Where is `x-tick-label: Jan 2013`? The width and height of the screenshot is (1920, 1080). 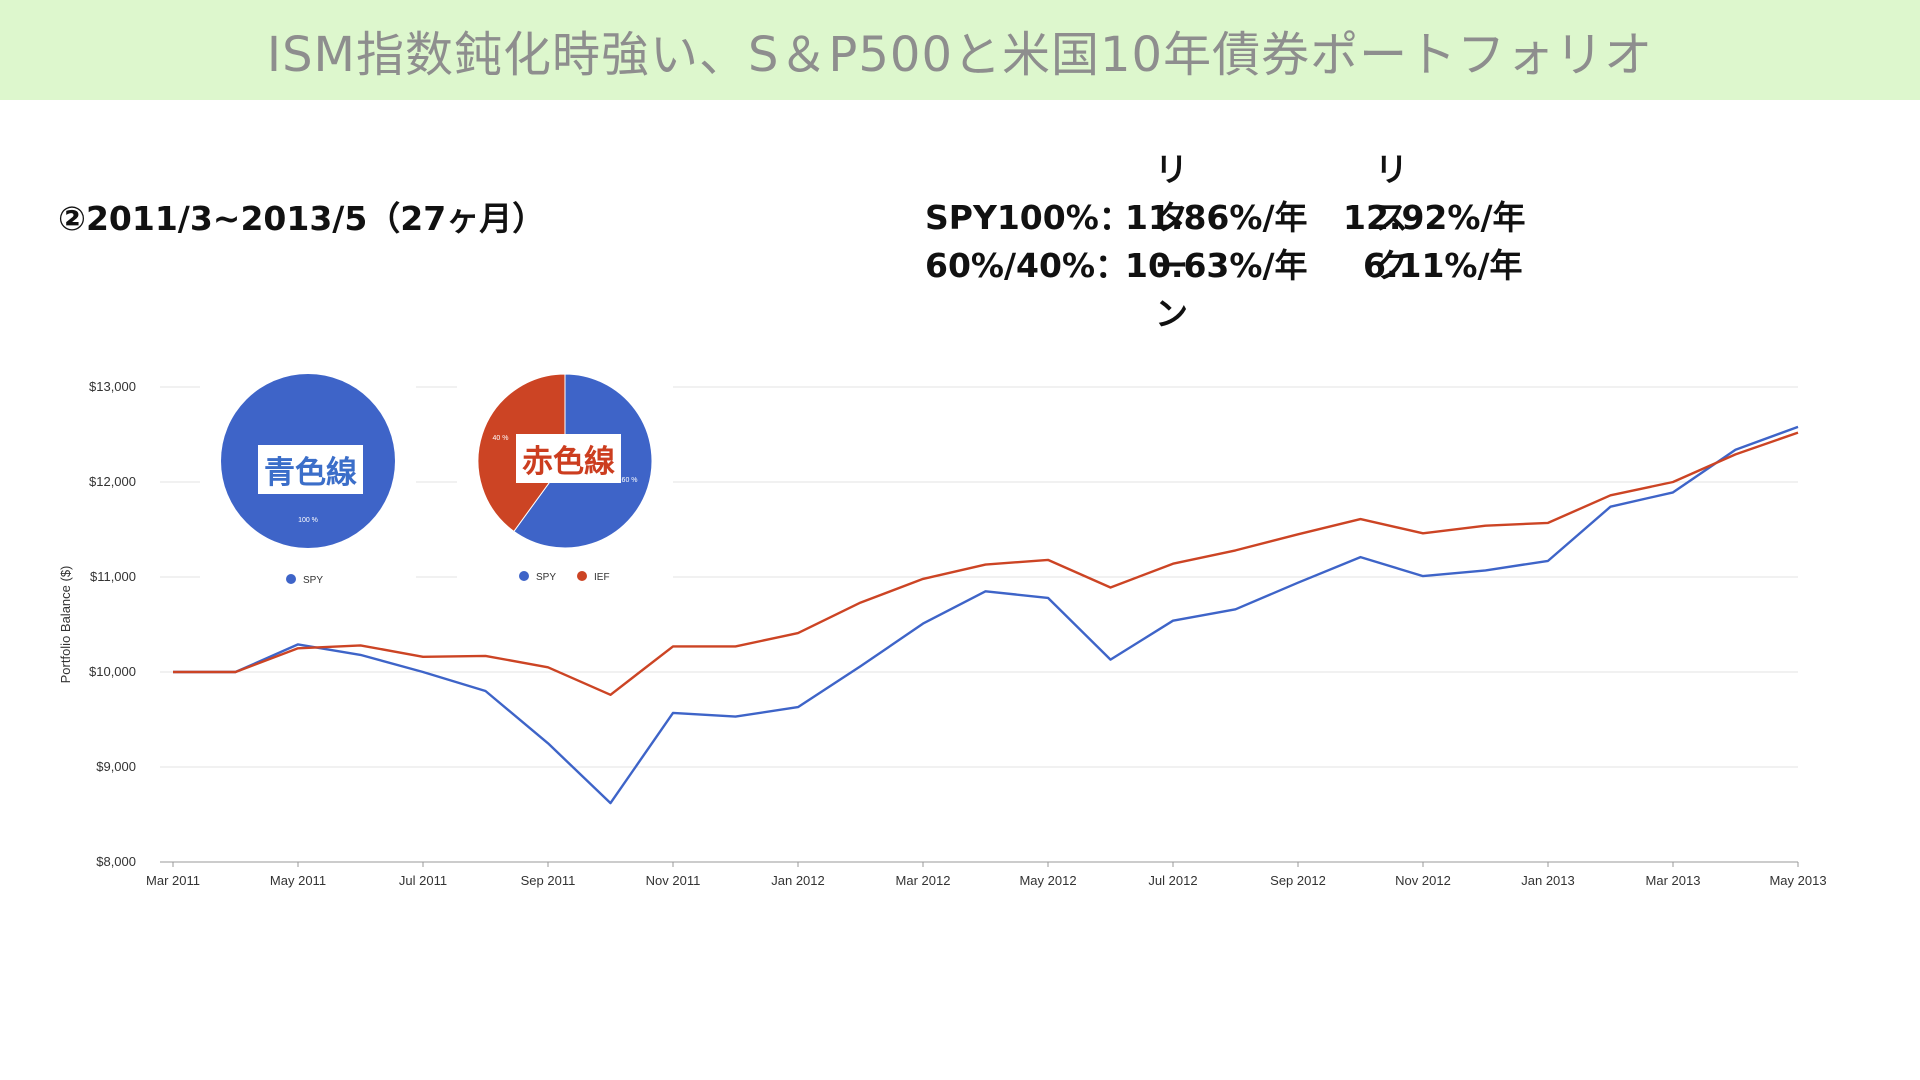
x-tick-label: Jan 2013 is located at coordinates (1548, 880).